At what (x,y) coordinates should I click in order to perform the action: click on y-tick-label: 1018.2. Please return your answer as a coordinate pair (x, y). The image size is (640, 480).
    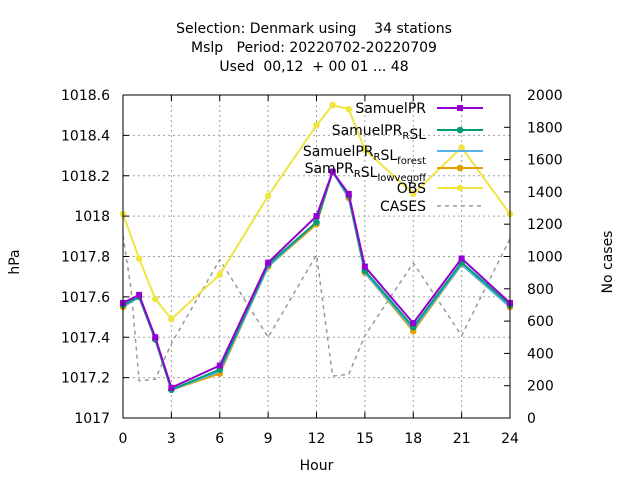
    Looking at the image, I should click on (85, 177).